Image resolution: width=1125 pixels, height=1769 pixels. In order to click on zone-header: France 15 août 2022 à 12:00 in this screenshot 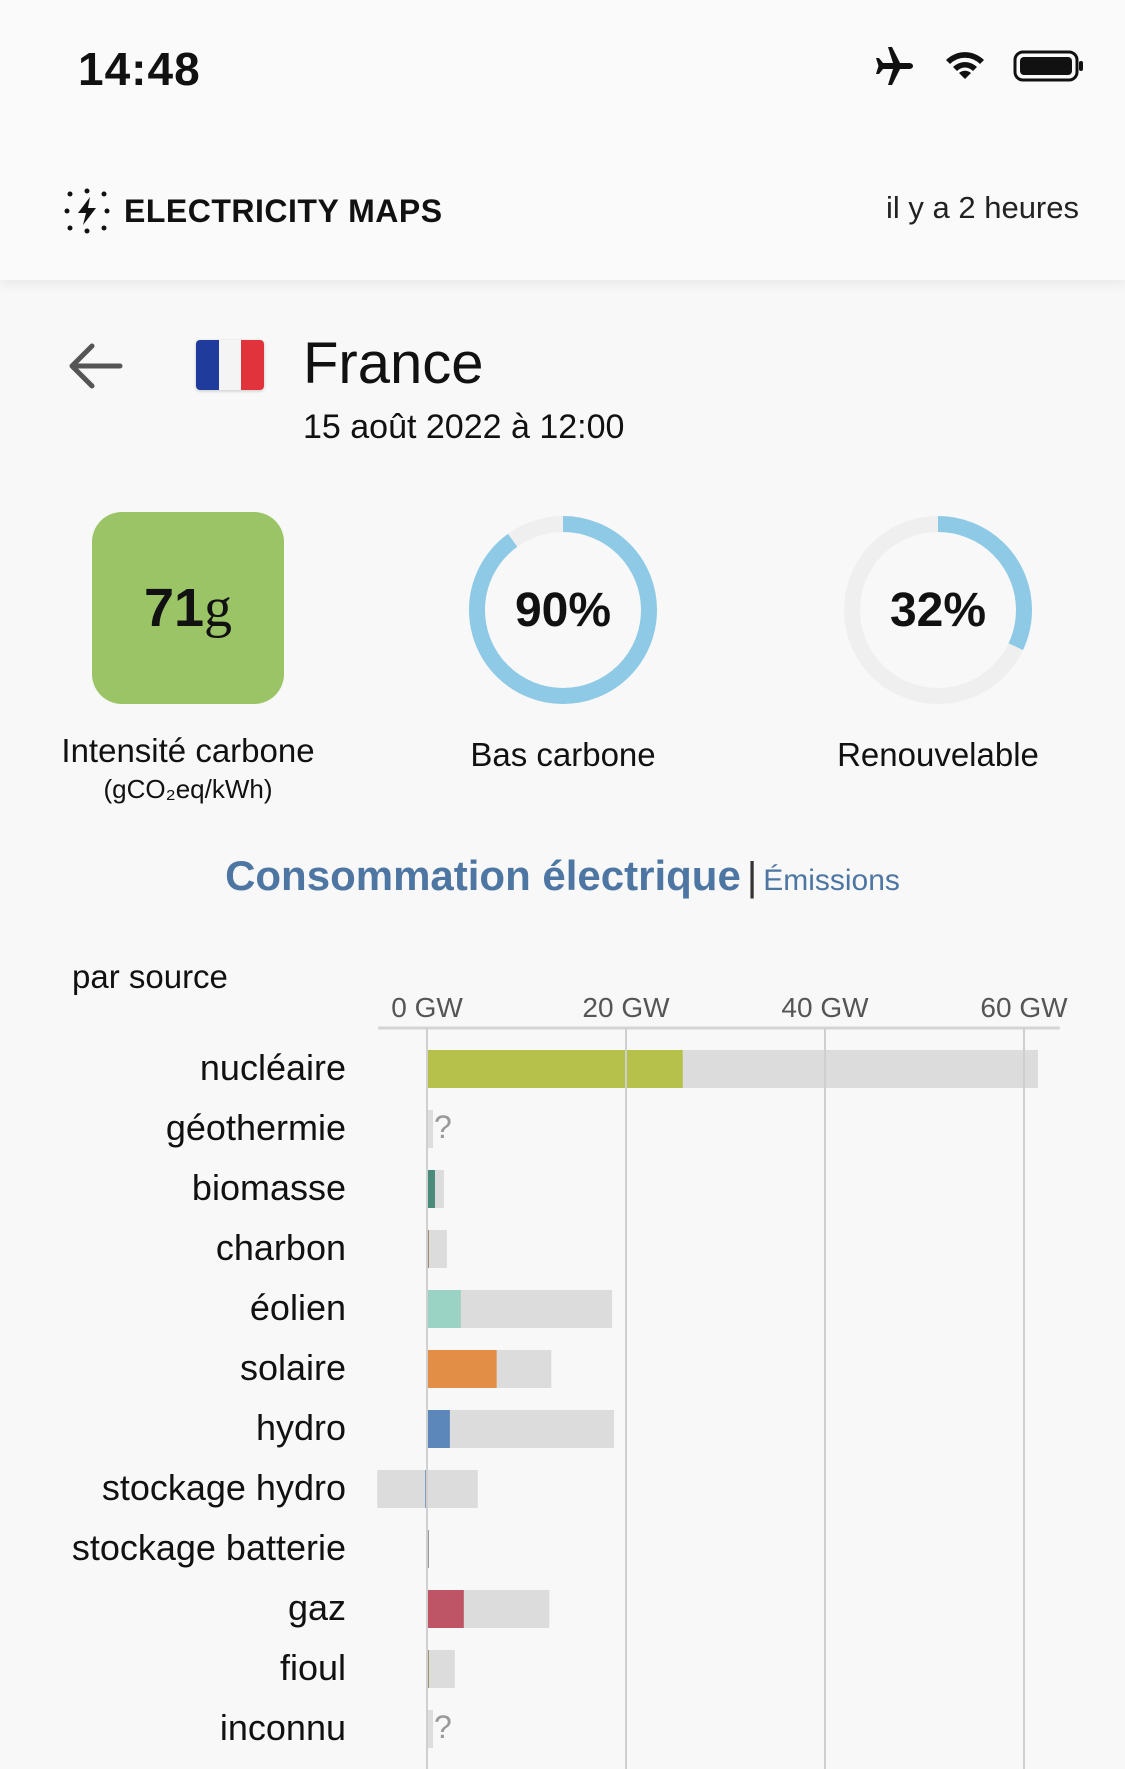, I will do `click(562, 390)`.